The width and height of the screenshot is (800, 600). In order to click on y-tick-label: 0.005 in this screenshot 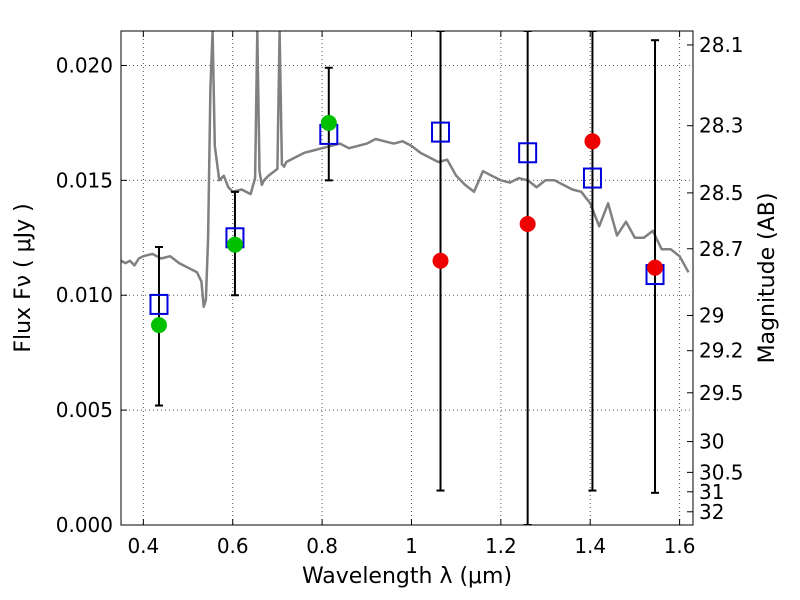, I will do `click(84, 410)`.